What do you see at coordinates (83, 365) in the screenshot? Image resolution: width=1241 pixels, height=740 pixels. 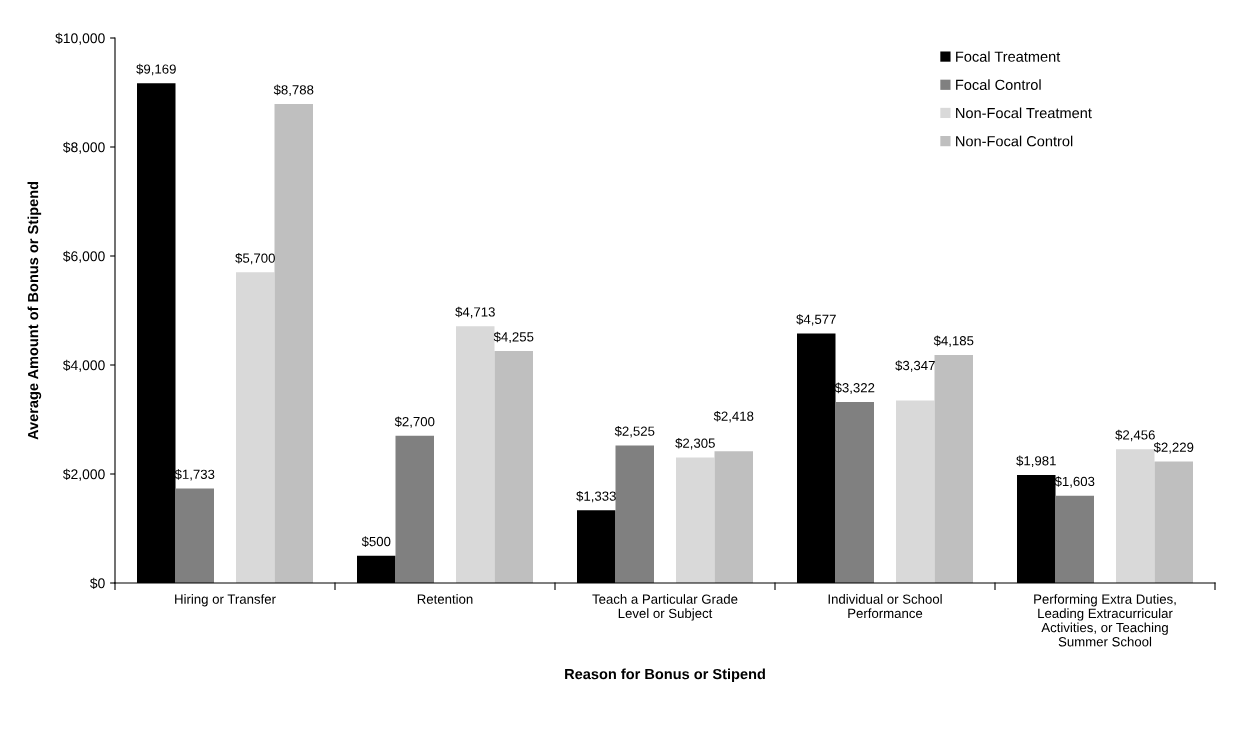 I see `y-tick-label: $4,000` at bounding box center [83, 365].